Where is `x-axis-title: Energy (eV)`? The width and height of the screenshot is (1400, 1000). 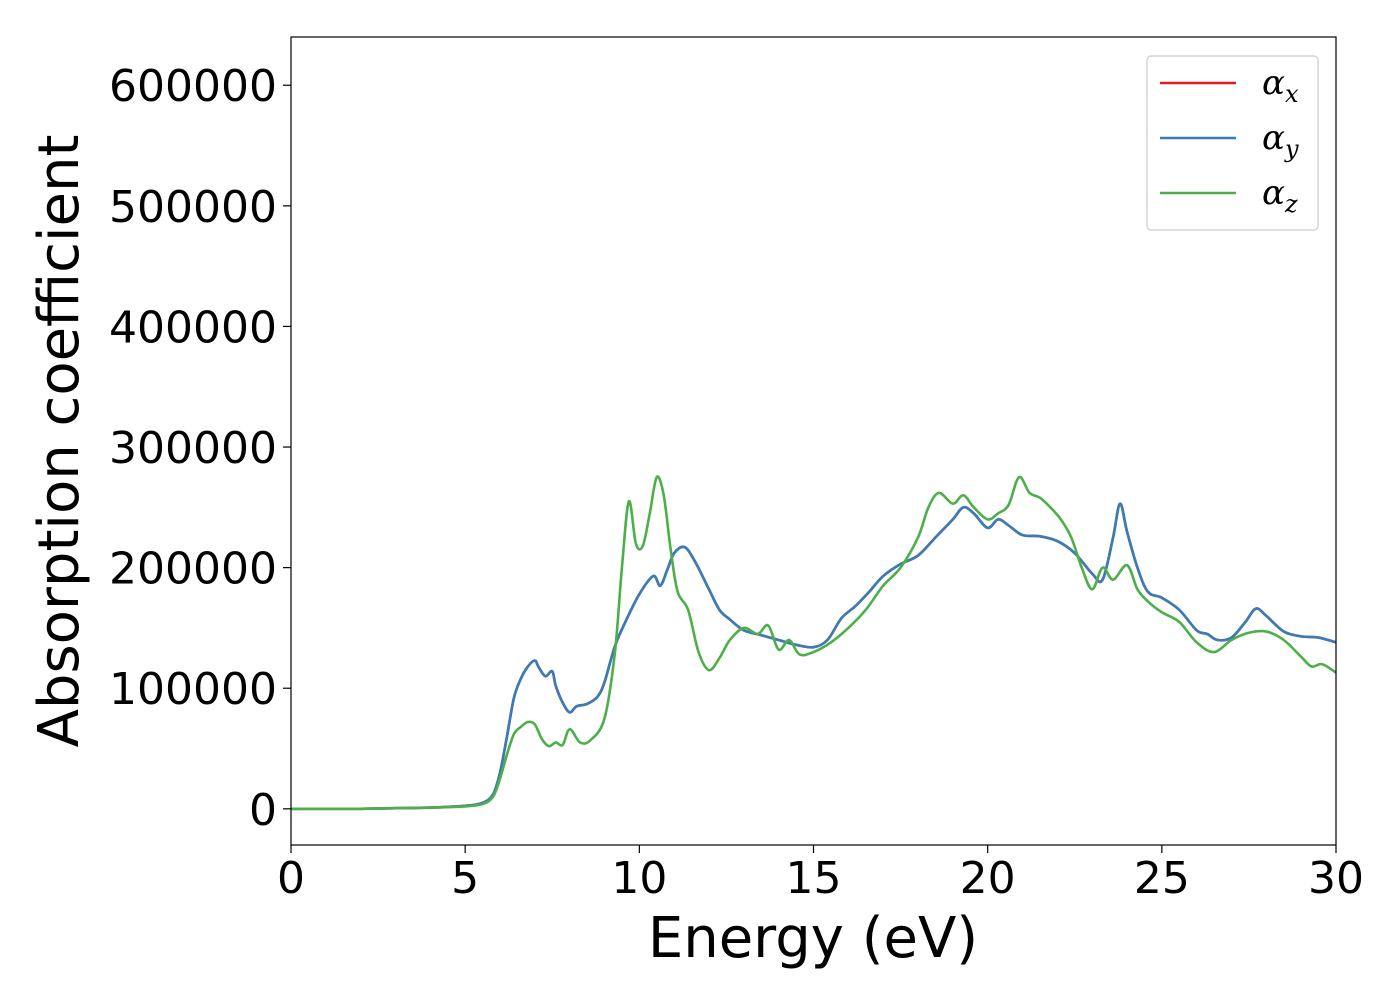
x-axis-title: Energy (eV) is located at coordinates (813, 938).